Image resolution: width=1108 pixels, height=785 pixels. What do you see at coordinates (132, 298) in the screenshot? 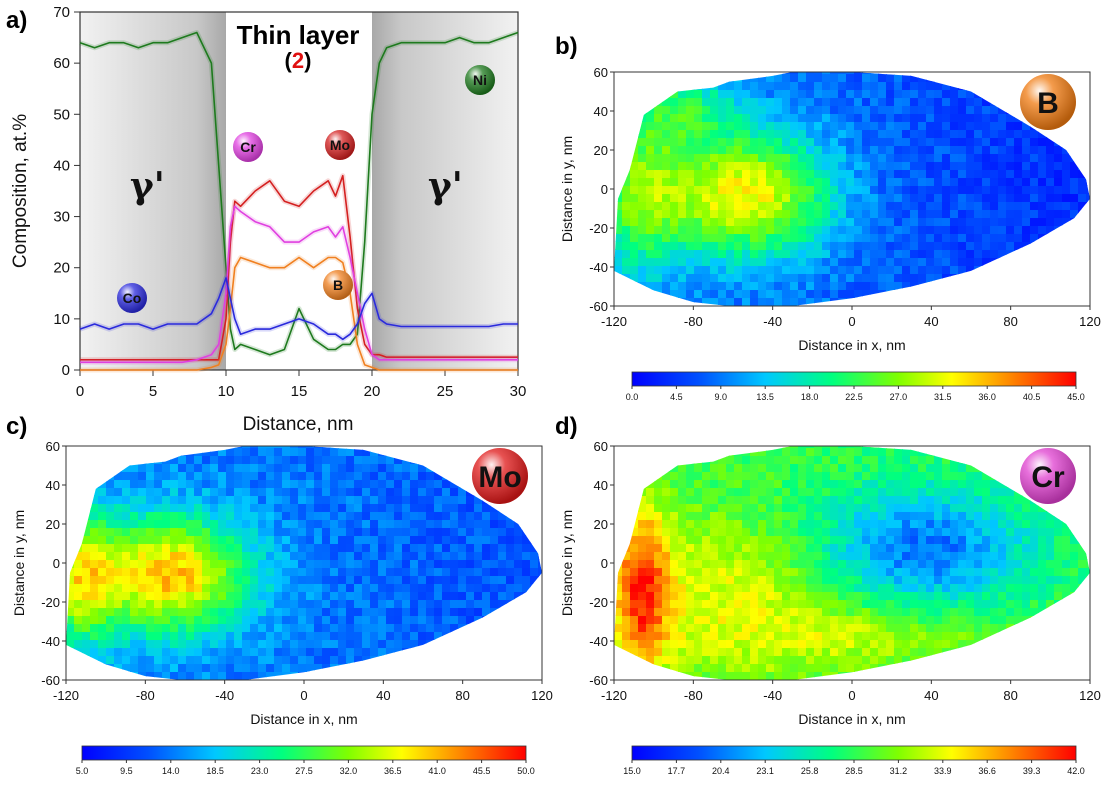
I see `legend-ball-co: Co` at bounding box center [132, 298].